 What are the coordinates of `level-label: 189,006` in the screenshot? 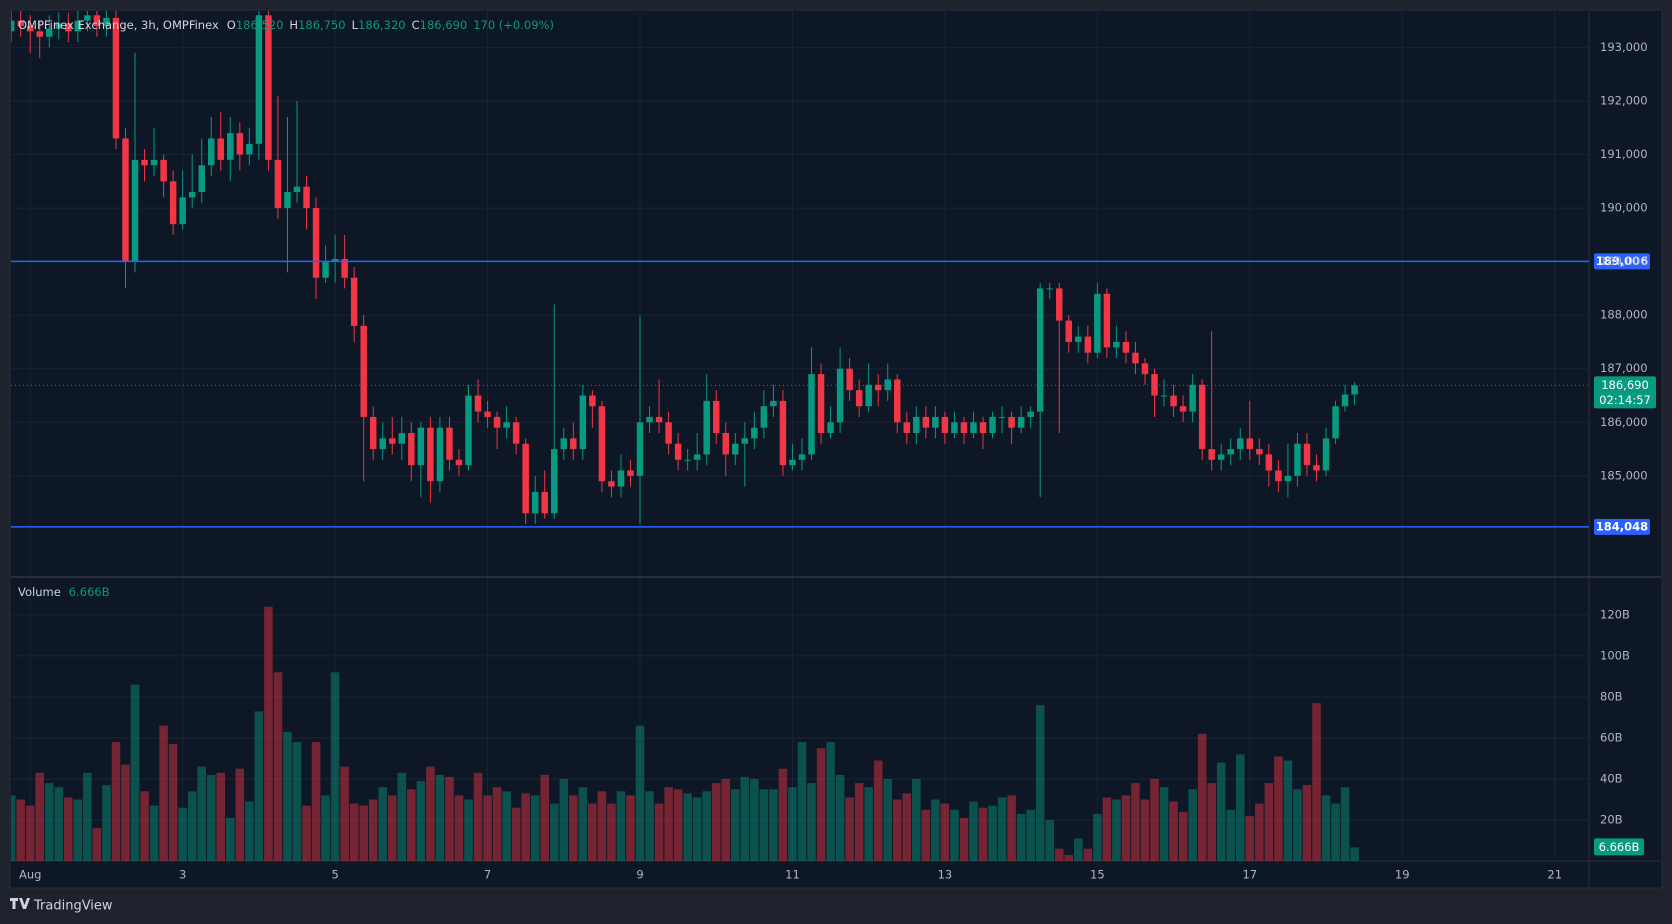 It's located at (1622, 261).